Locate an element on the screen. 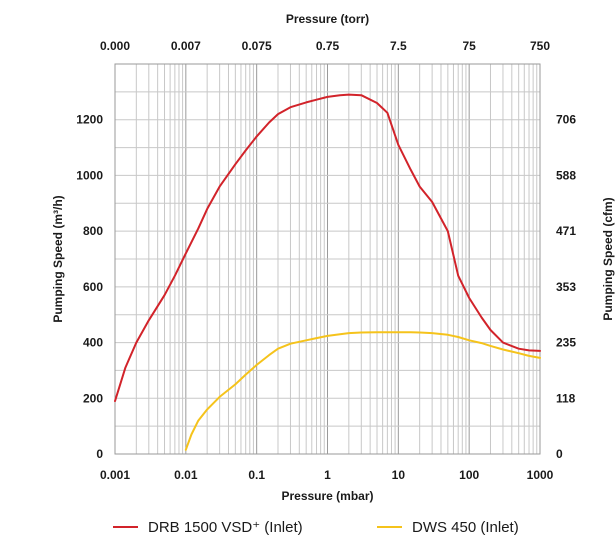  x2-tick-label: 0.000 is located at coordinates (115, 46).